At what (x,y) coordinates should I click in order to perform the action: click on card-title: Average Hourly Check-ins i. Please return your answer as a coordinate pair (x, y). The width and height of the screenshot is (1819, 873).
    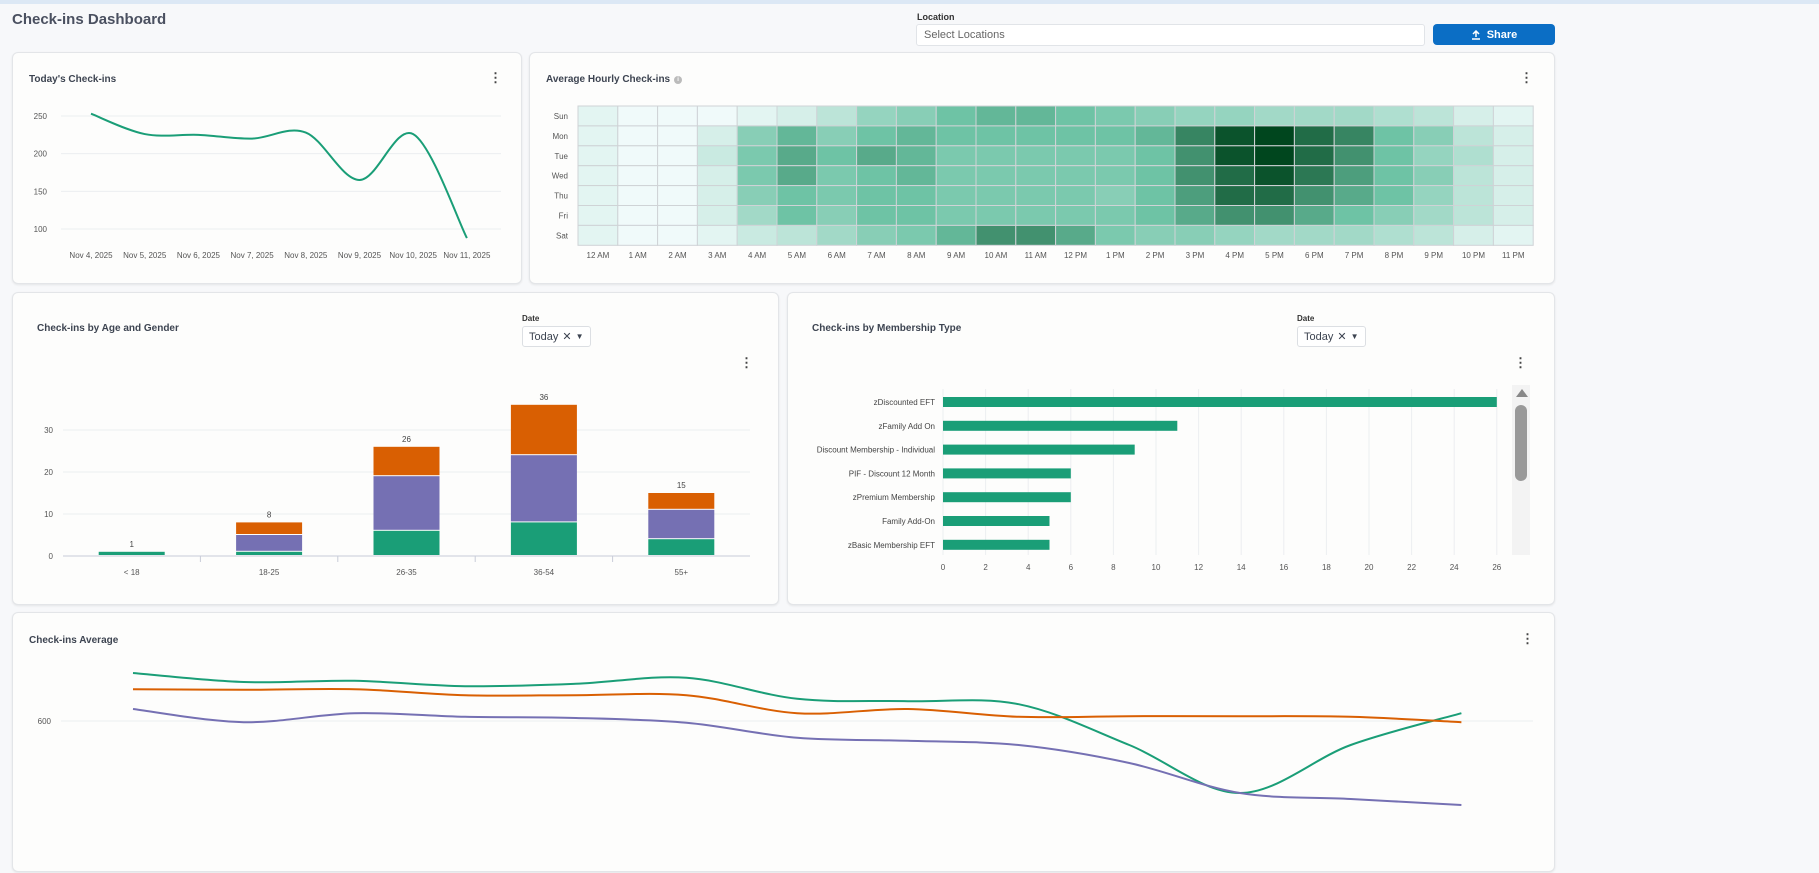
    Looking at the image, I should click on (614, 79).